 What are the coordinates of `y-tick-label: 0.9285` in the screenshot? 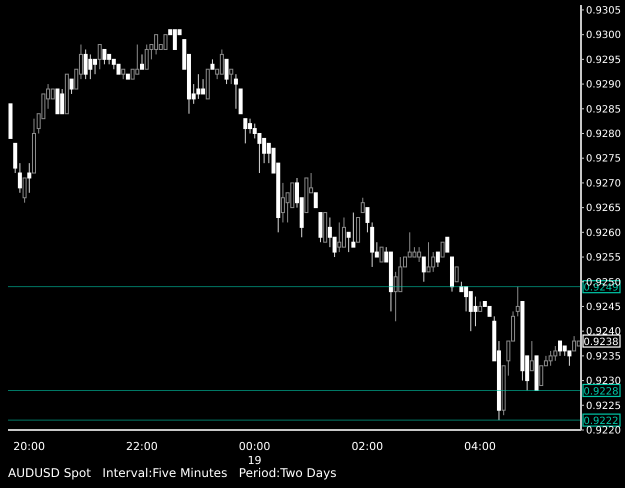 It's located at (603, 110).